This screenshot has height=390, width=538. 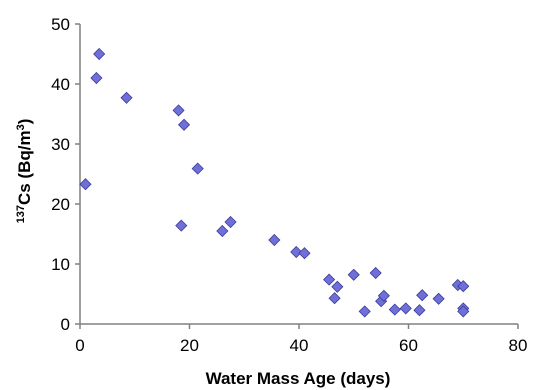 I want to click on x-tick-group: 0 20 40 60 80, so click(x=301, y=339).